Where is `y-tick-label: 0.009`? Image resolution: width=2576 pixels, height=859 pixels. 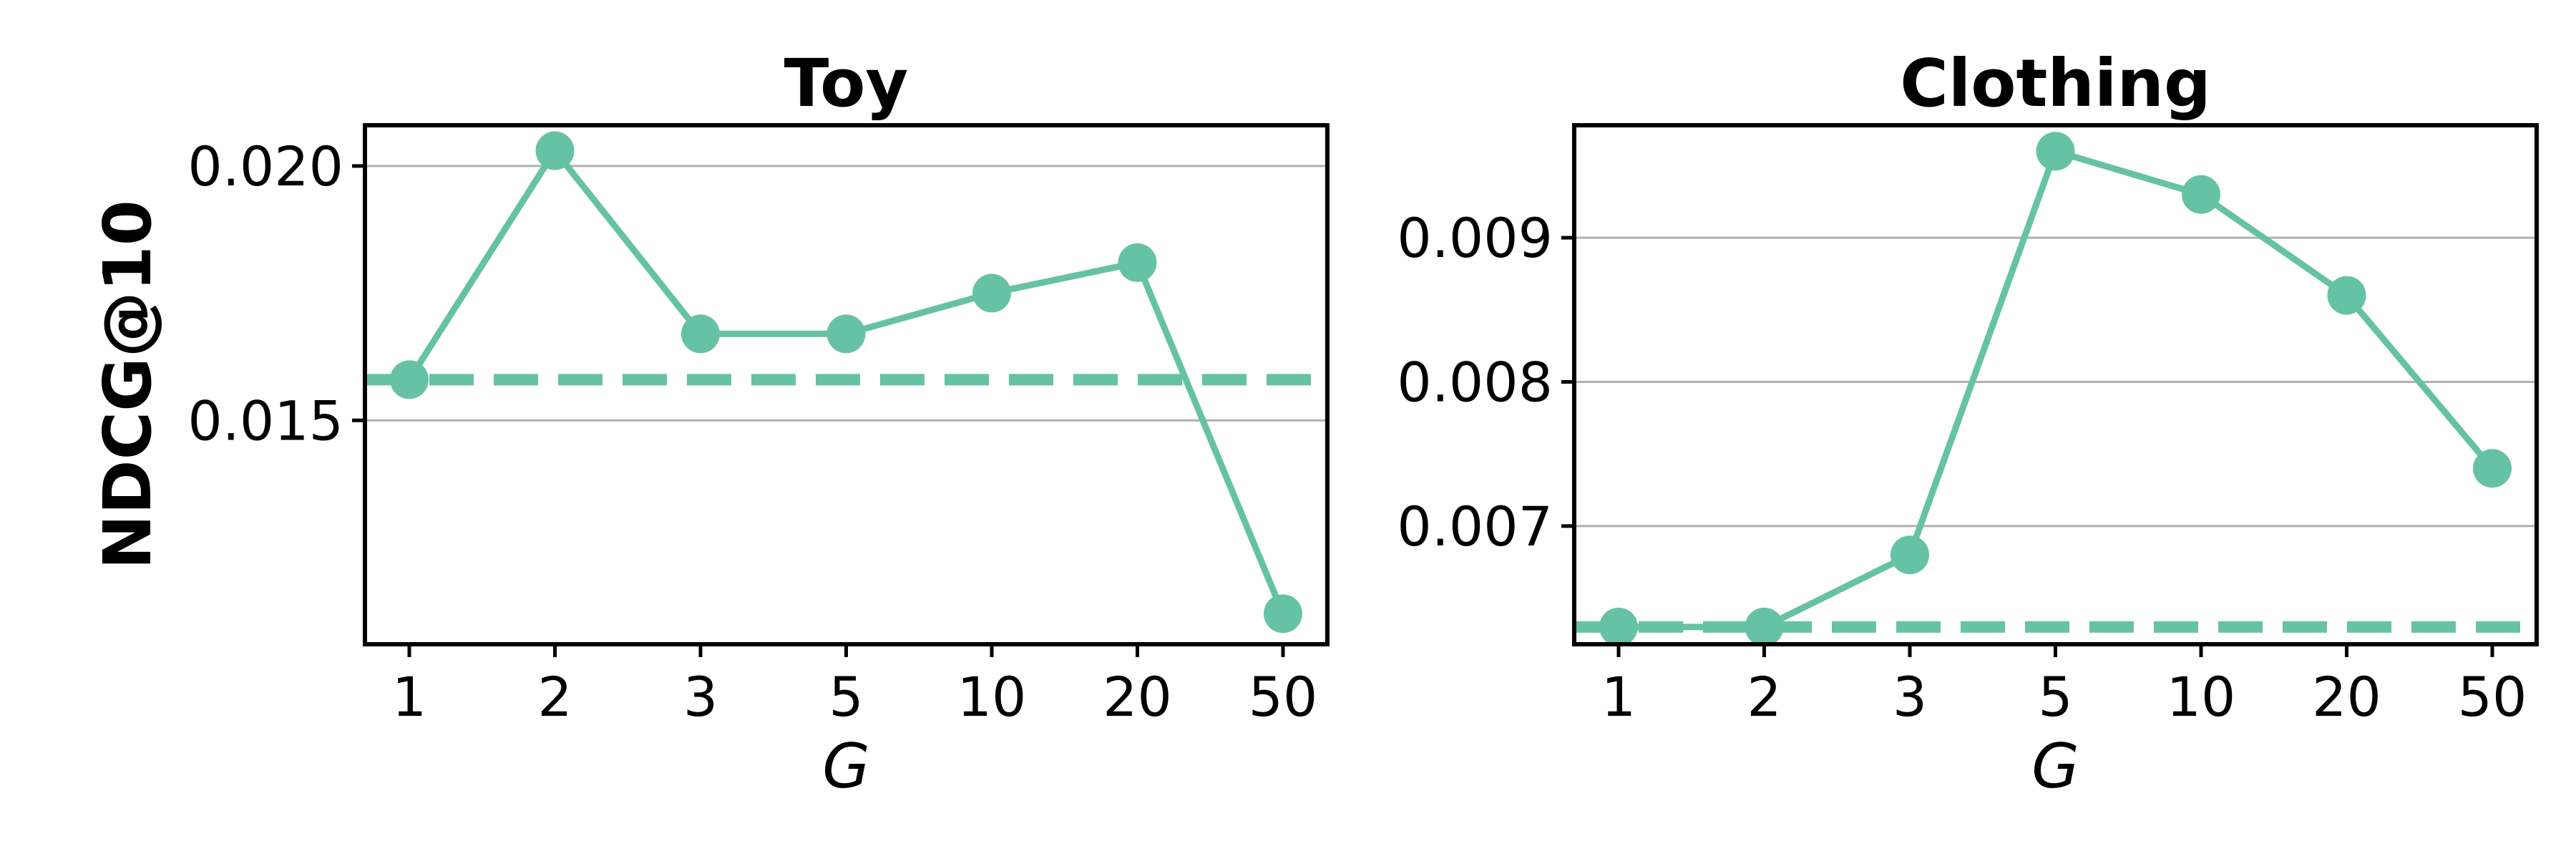
y-tick-label: 0.009 is located at coordinates (1475, 238).